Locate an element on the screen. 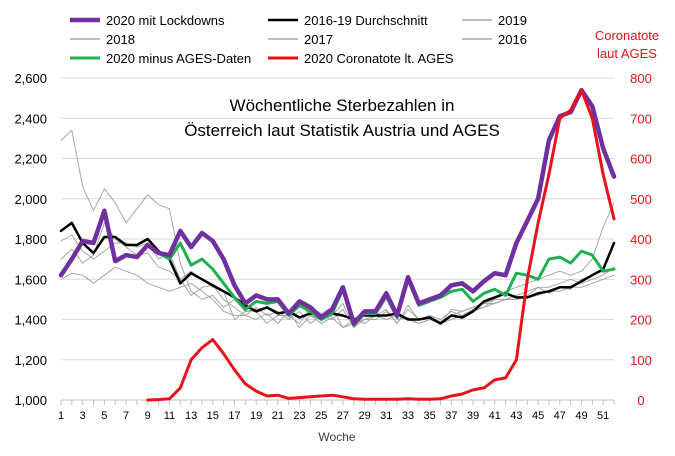 Image resolution: width=675 pixels, height=456 pixels. x-tick-label: 11 is located at coordinates (169, 416).